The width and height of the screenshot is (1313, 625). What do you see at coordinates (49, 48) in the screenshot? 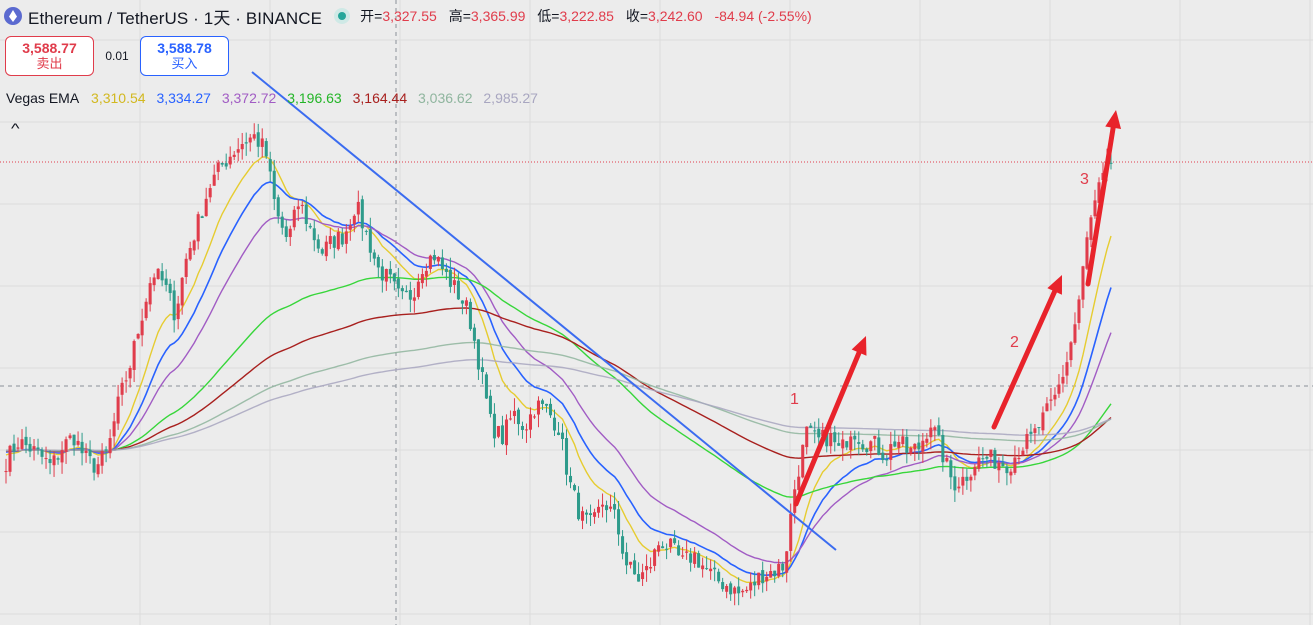
I see `sell-price: 3,588.77` at bounding box center [49, 48].